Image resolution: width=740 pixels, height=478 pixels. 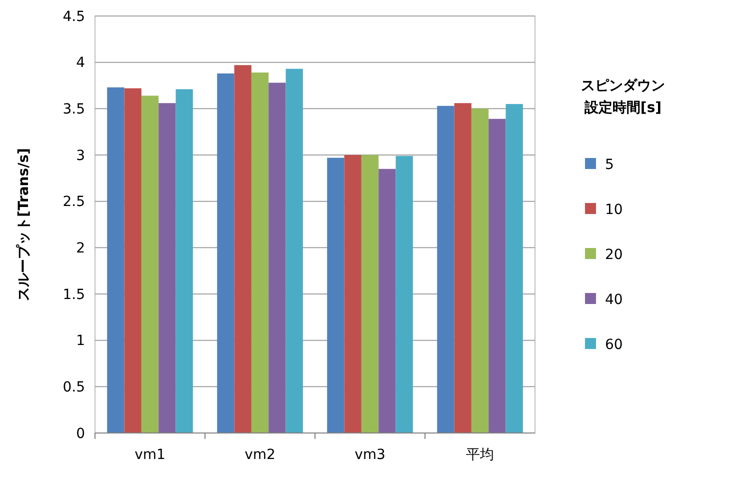 What do you see at coordinates (370, 455) in the screenshot?
I see `x-tick-label: vm3` at bounding box center [370, 455].